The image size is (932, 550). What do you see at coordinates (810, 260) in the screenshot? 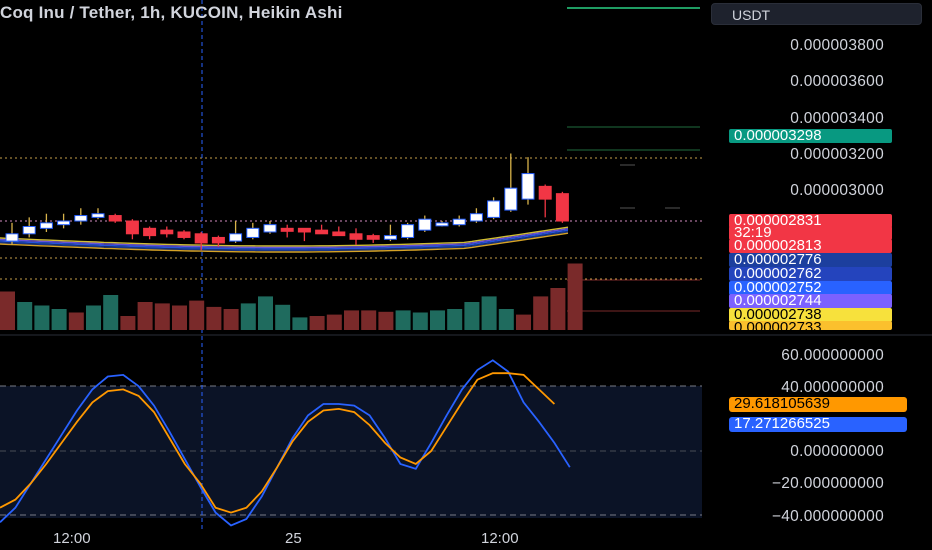
I see `ma-tag: 0.000002776` at bounding box center [810, 260].